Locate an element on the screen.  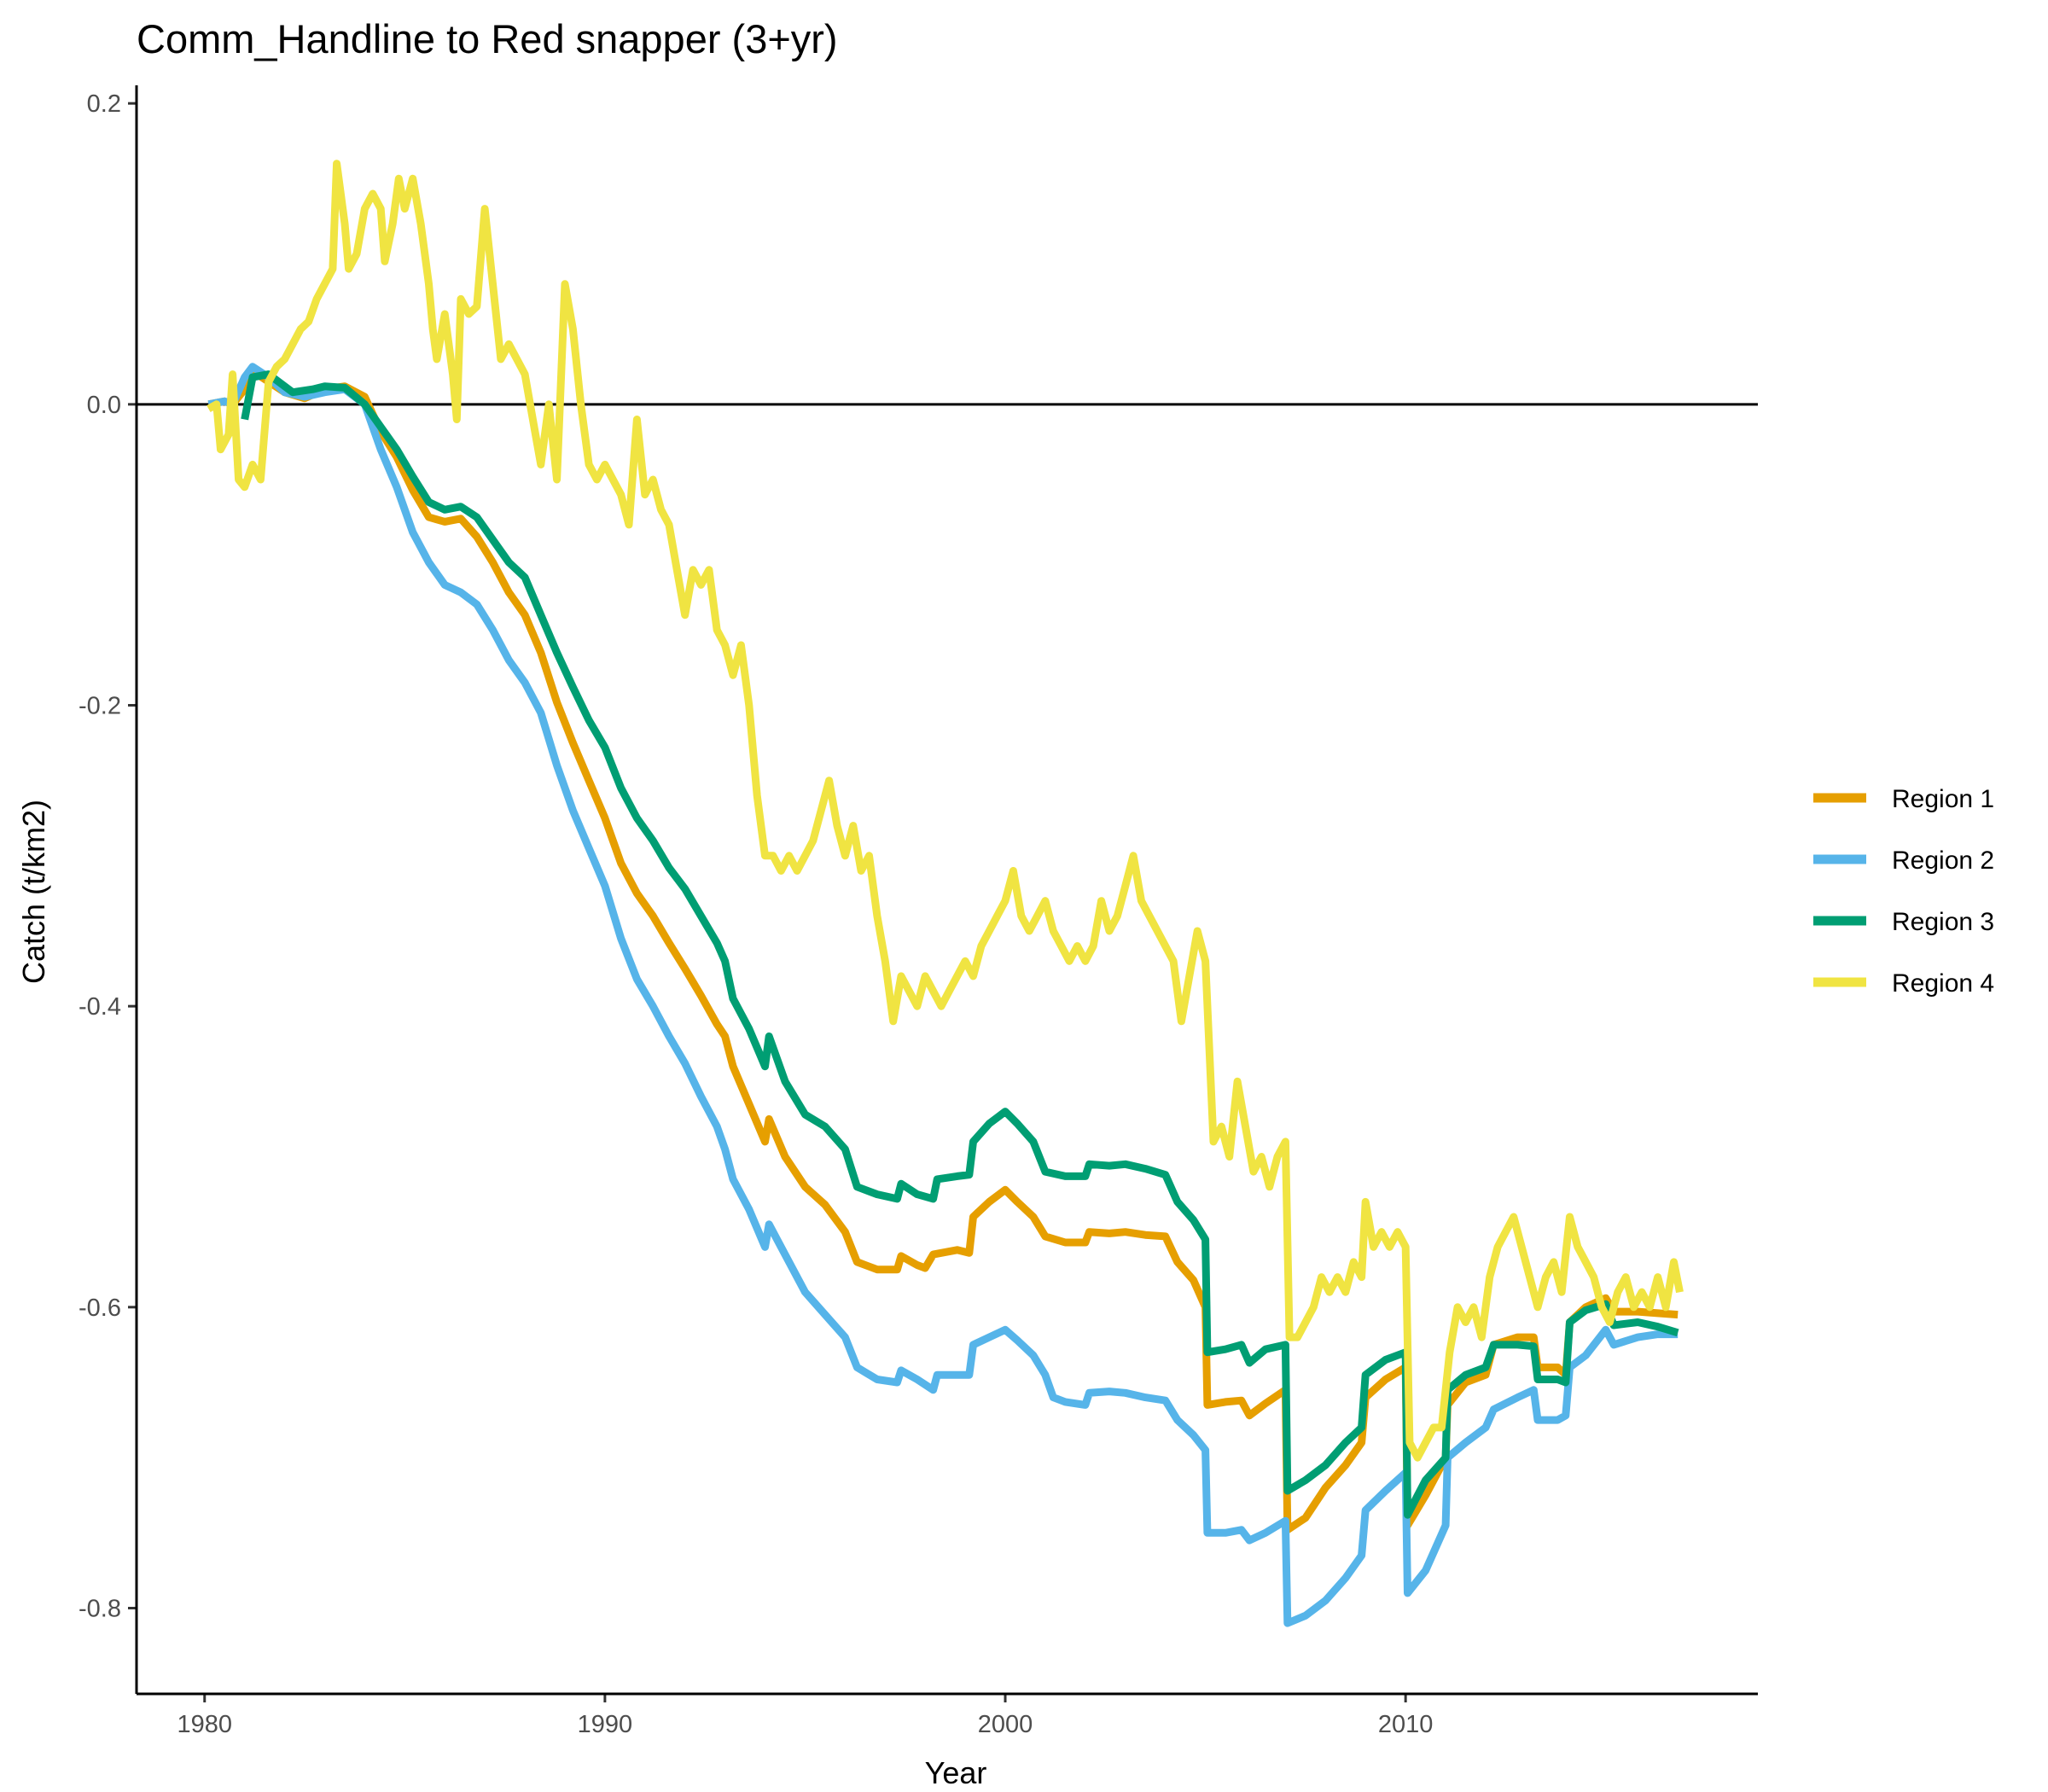
y-axis-title: Catch (t/km2) is located at coordinates (33, 892).